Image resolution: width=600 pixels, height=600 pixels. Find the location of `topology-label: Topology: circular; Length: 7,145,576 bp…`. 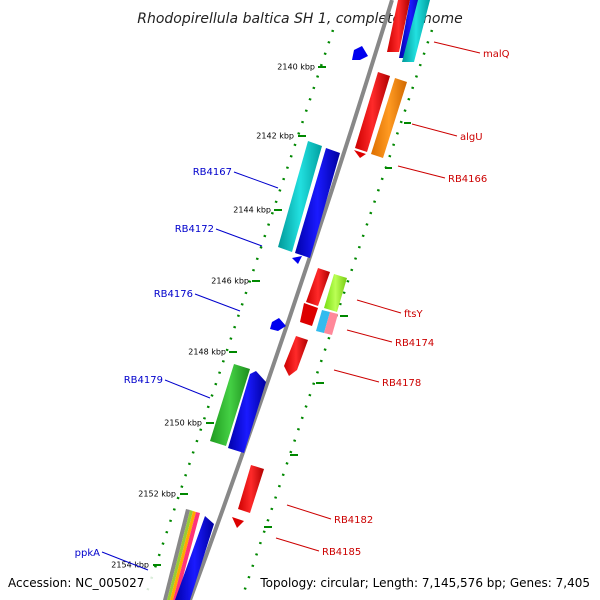

topology-label: Topology: circular; Length: 7,145,576 bp… is located at coordinates (424, 583).